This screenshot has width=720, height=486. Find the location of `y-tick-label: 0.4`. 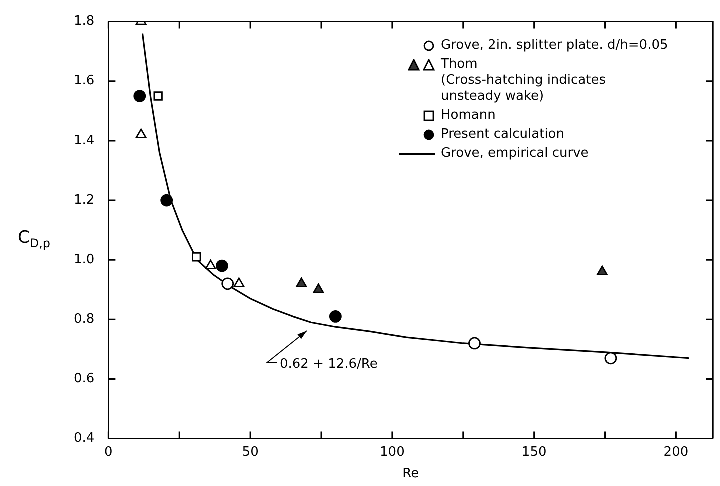

y-tick-label: 0.4 is located at coordinates (84, 438).